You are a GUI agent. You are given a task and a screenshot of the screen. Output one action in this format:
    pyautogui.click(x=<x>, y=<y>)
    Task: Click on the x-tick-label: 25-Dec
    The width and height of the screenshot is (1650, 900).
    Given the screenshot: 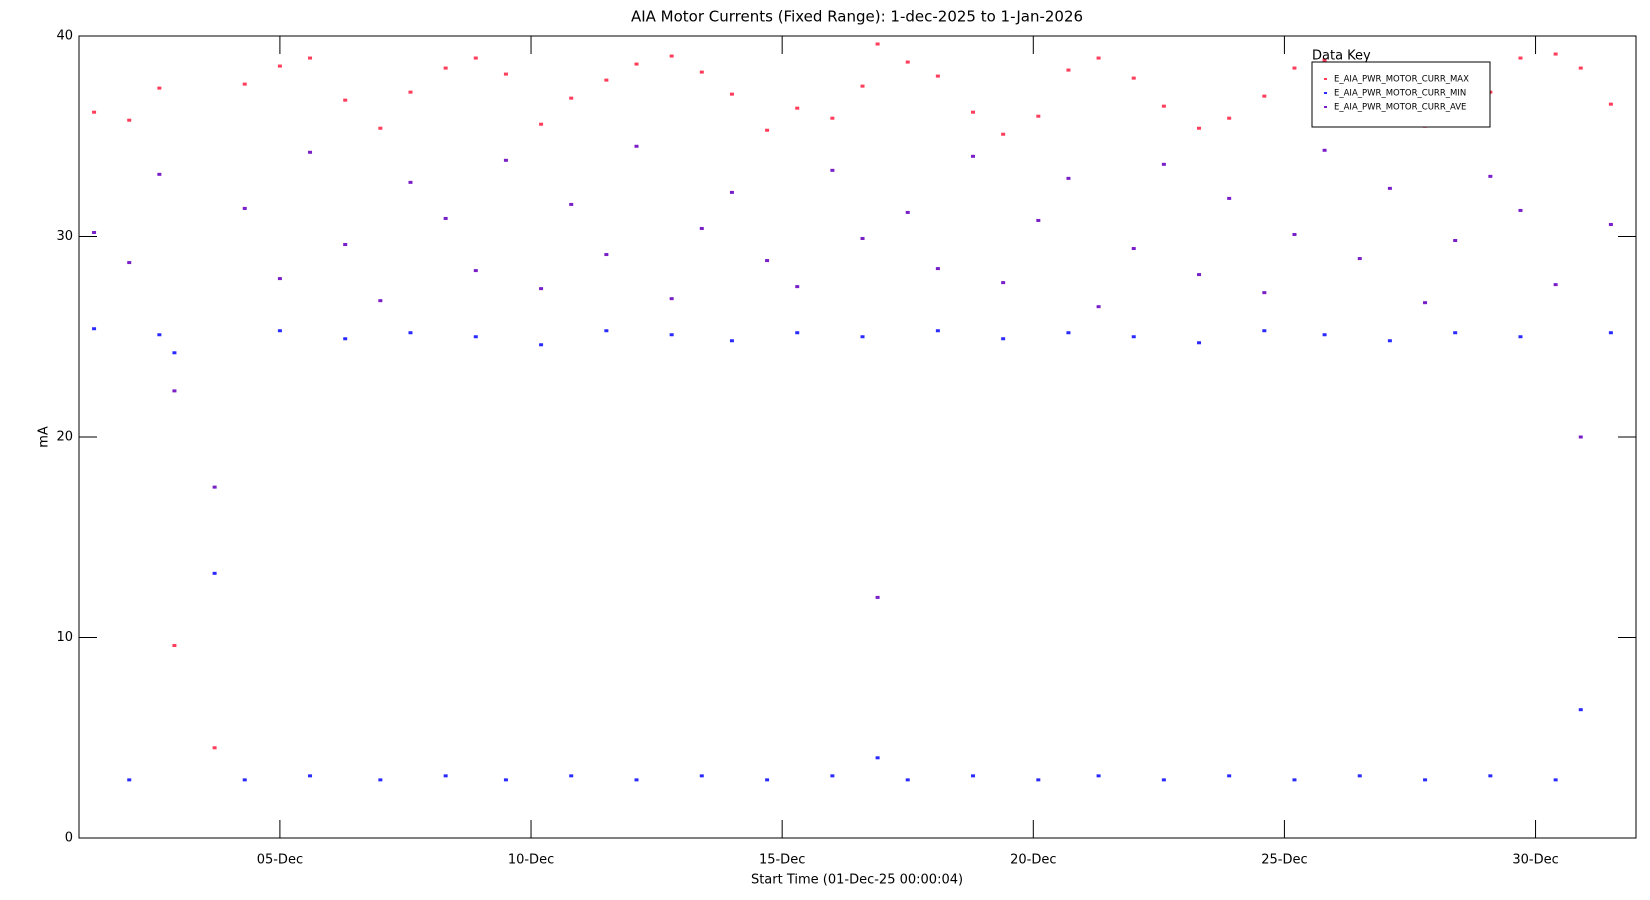 What is the action you would take?
    pyautogui.click(x=1284, y=860)
    